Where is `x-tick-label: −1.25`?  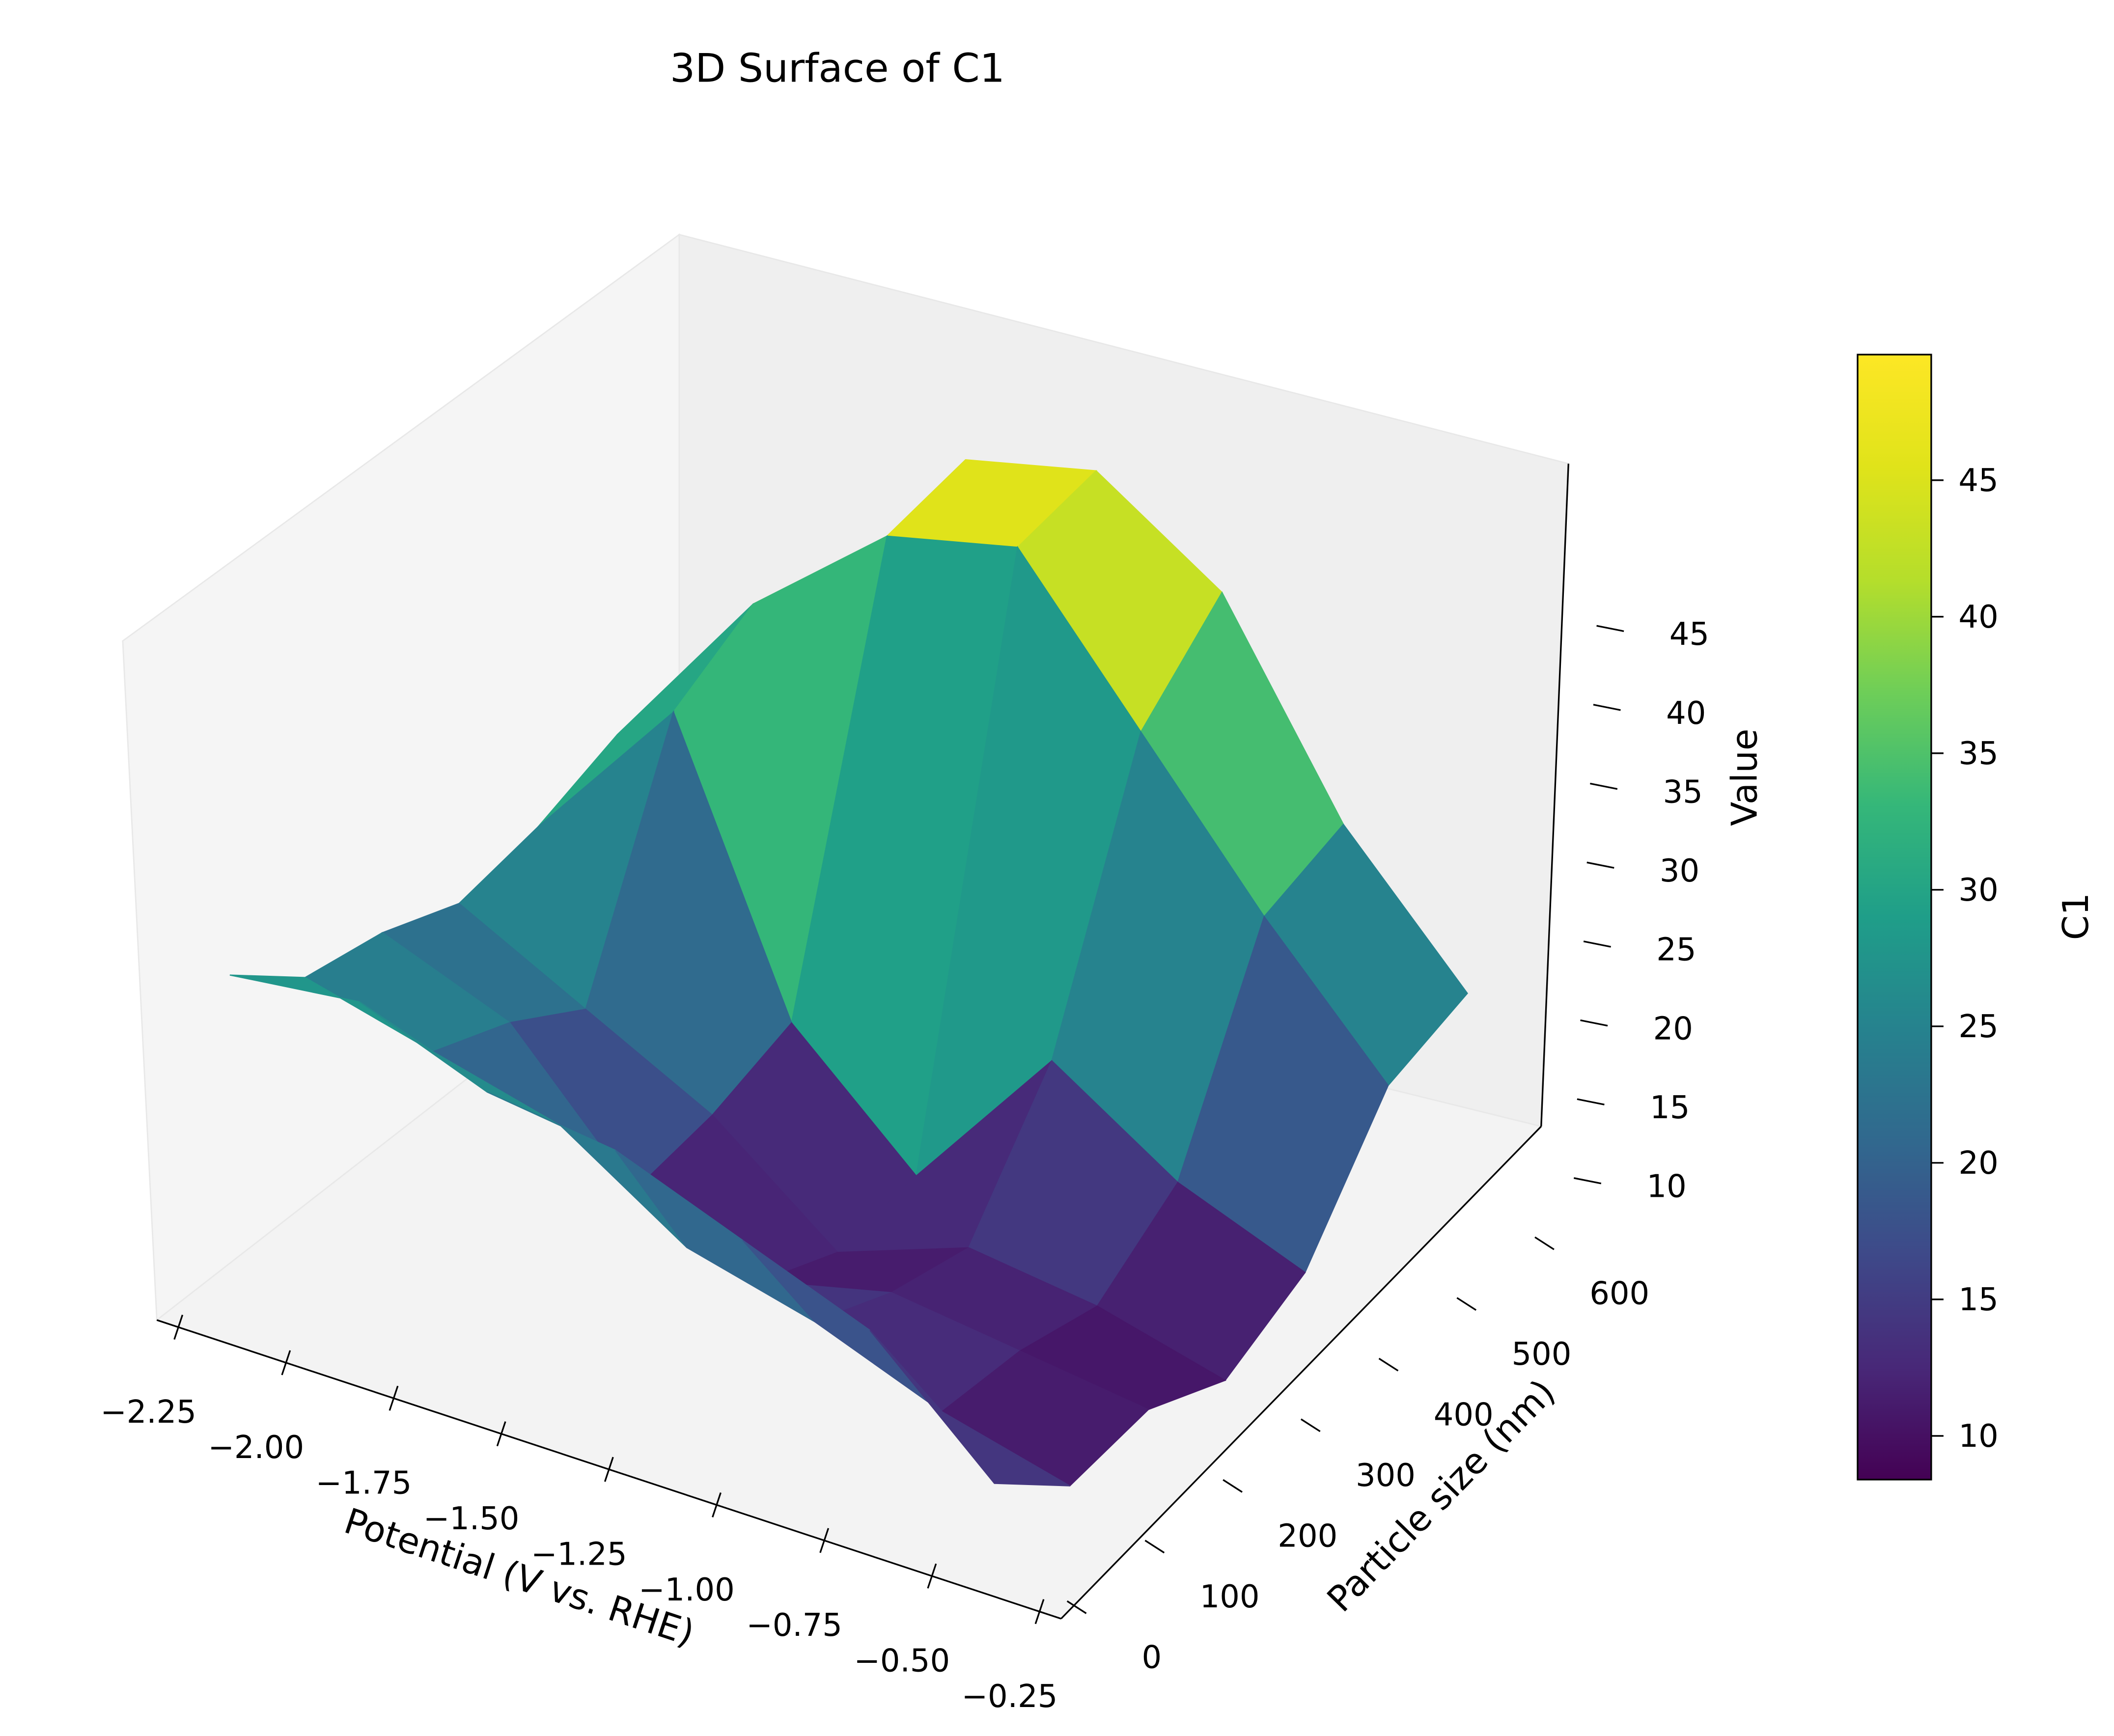
x-tick-label: −1.25 is located at coordinates (579, 1554).